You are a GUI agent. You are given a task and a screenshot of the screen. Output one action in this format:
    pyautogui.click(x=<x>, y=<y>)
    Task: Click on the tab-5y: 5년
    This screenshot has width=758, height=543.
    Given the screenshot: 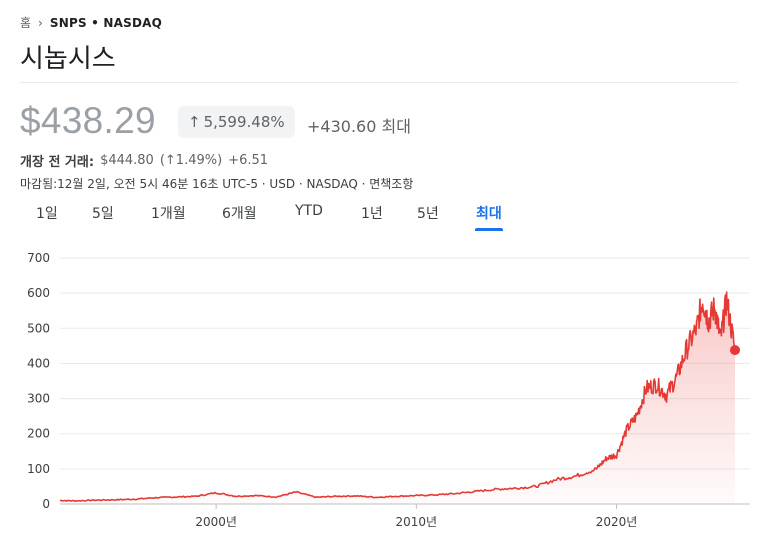 What is the action you would take?
    pyautogui.click(x=428, y=214)
    